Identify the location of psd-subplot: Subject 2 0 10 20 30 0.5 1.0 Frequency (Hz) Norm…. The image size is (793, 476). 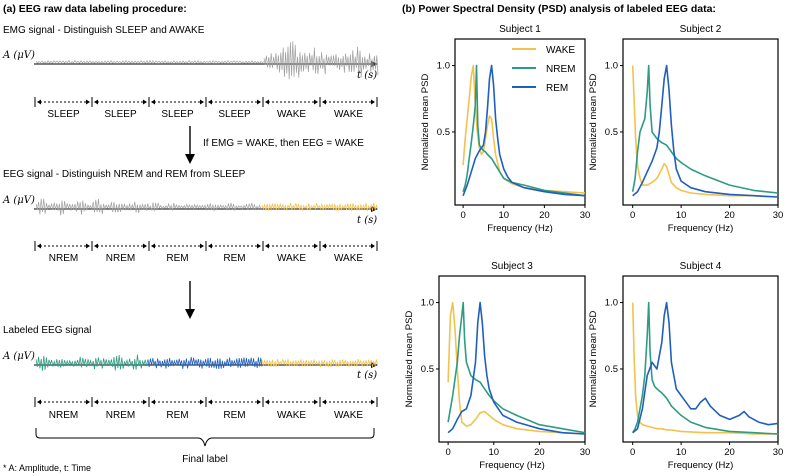
(685, 129).